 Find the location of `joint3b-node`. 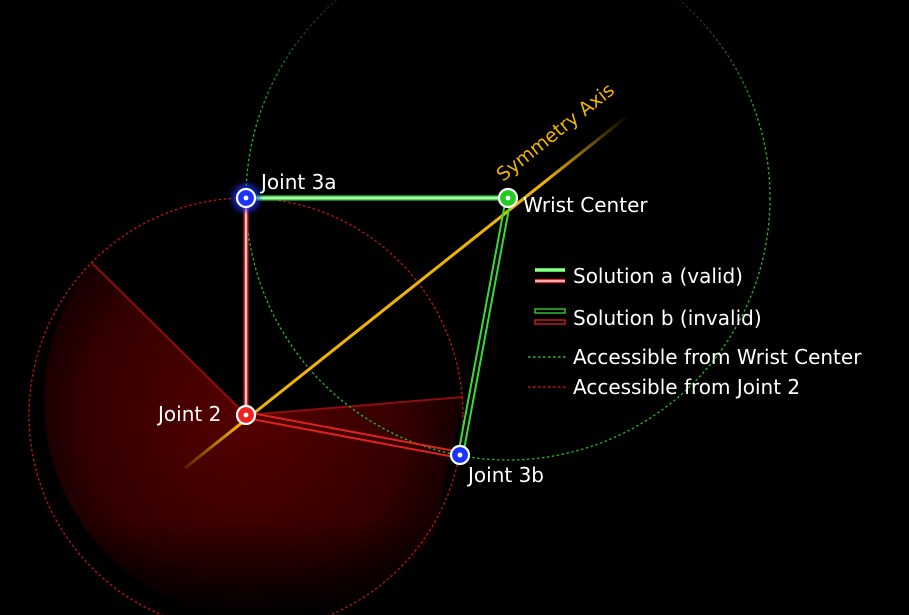

joint3b-node is located at coordinates (460, 455).